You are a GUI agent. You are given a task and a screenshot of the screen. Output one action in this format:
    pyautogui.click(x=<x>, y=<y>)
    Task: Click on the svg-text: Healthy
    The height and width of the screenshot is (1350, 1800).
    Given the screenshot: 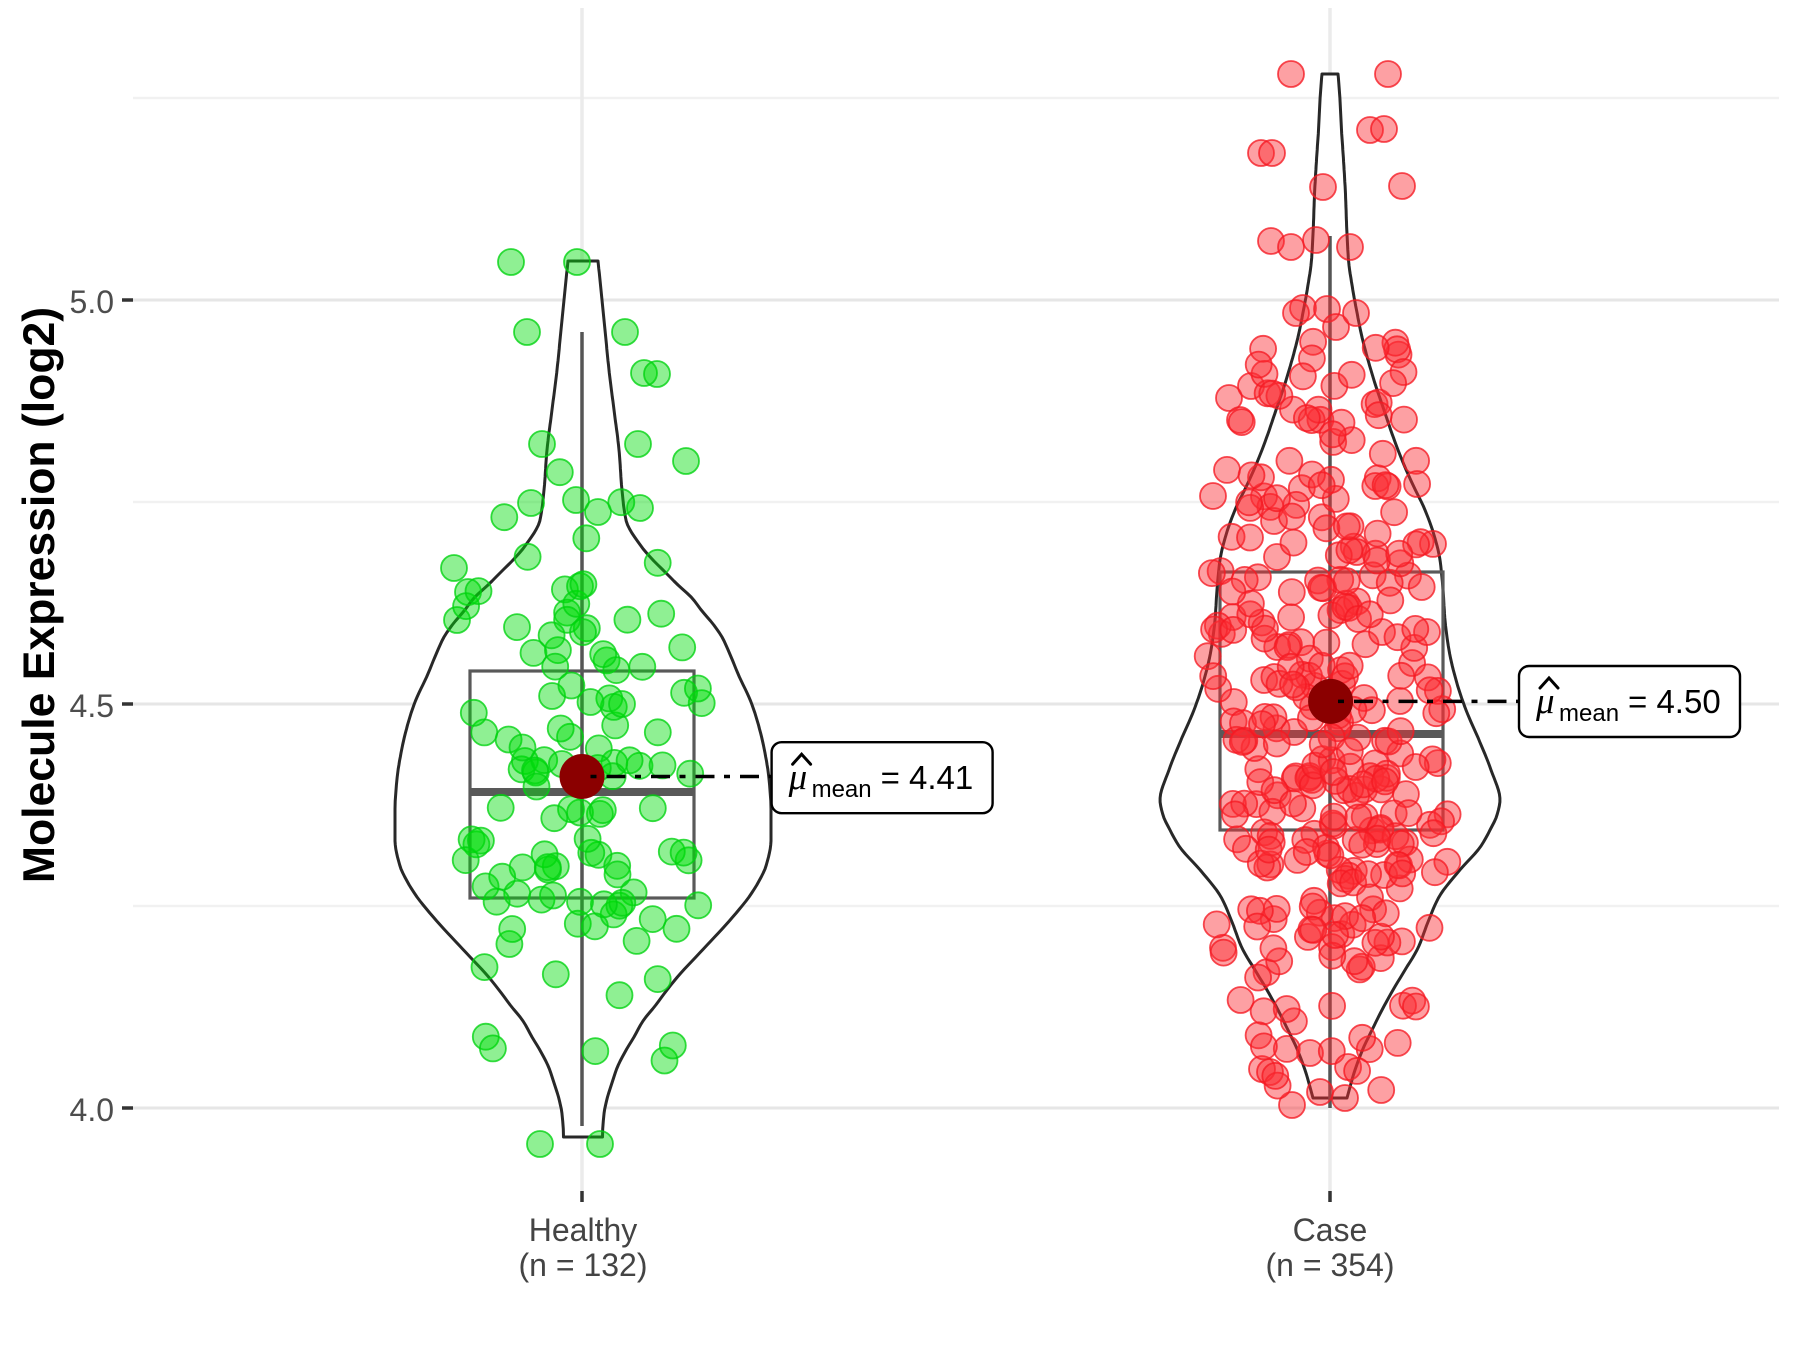 What is the action you would take?
    pyautogui.click(x=583, y=1230)
    